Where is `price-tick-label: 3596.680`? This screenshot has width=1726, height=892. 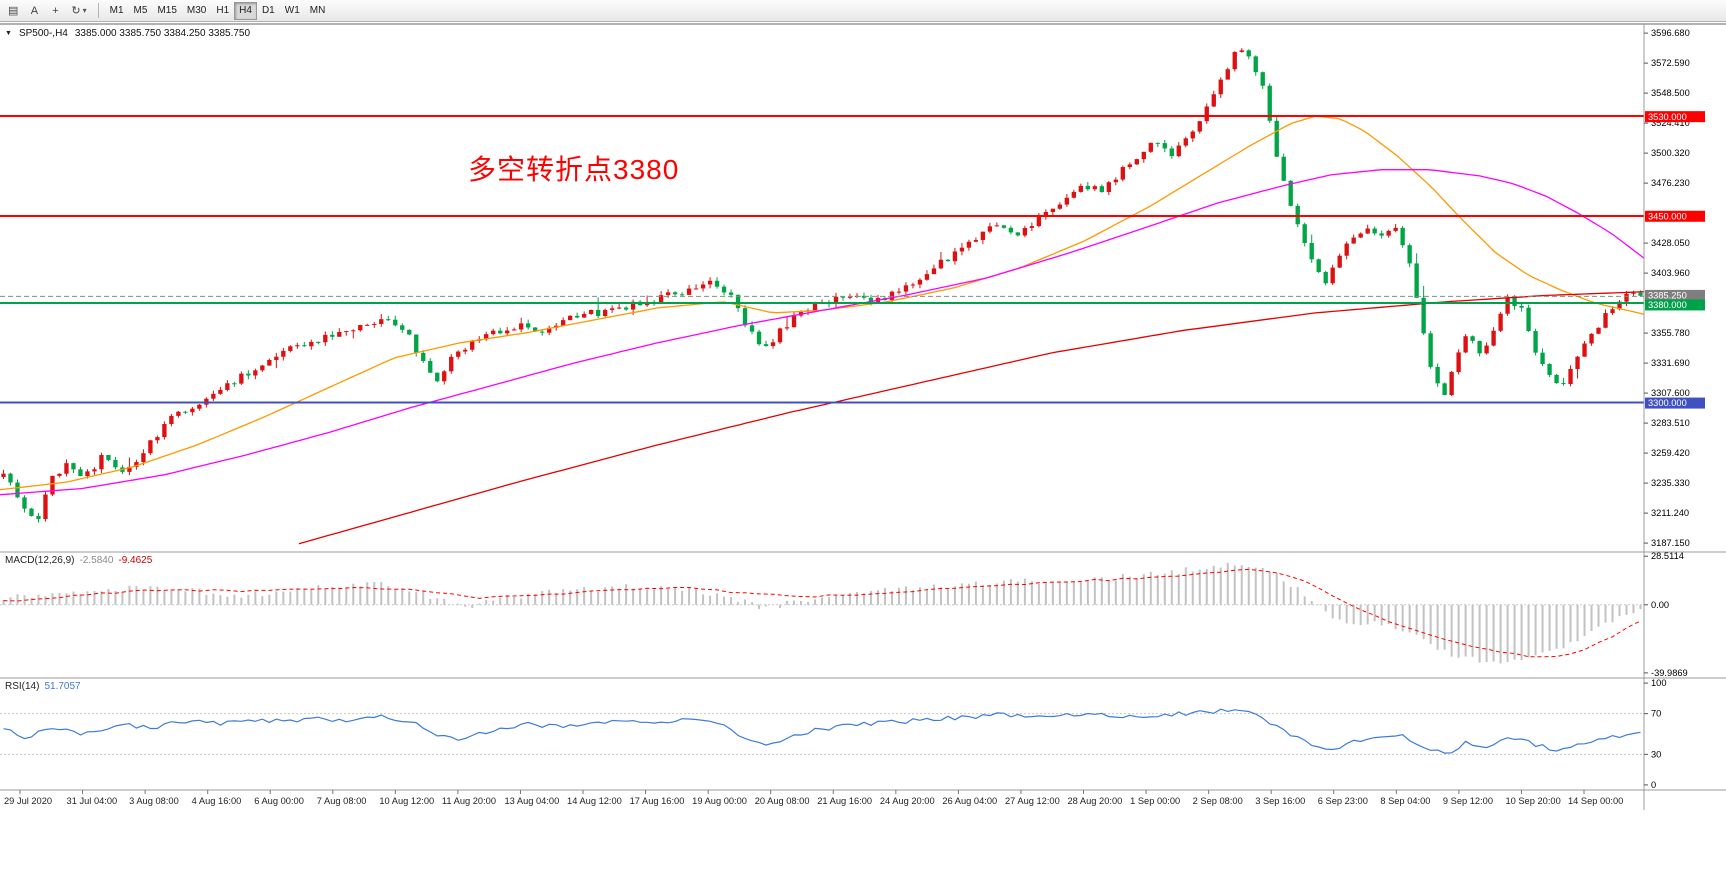 price-tick-label: 3596.680 is located at coordinates (1670, 33).